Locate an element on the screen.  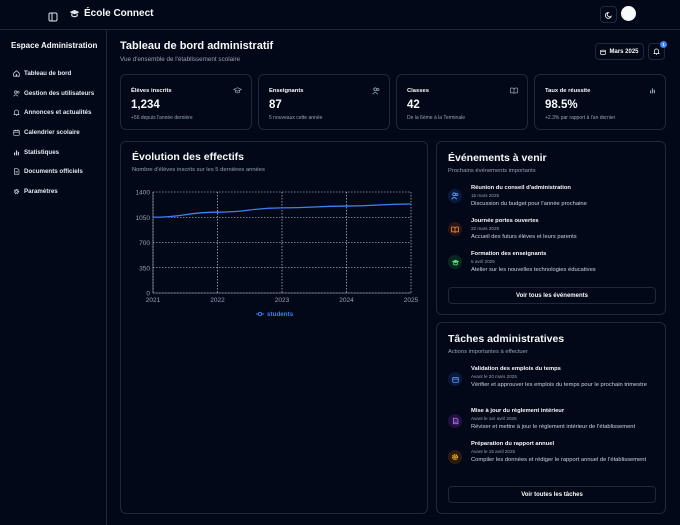
file-text-icon is located at coordinates (455, 421).